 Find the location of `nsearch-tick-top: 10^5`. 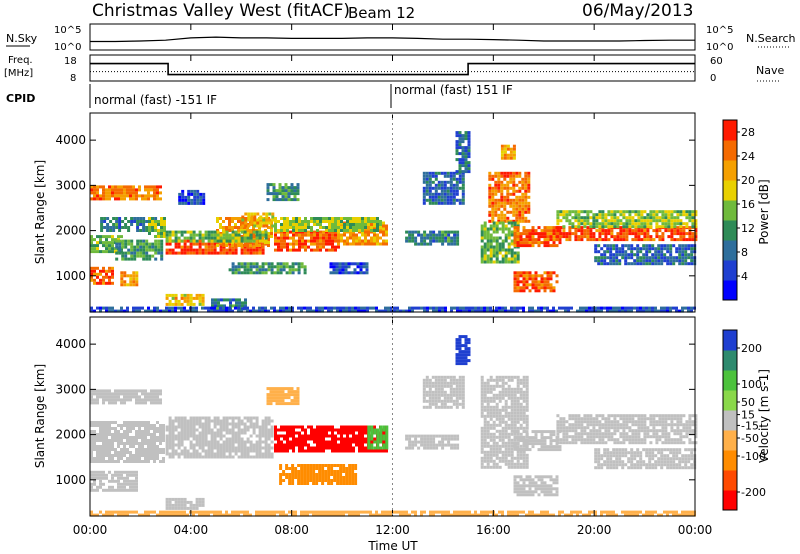

nsearch-tick-top: 10^5 is located at coordinates (719, 30).